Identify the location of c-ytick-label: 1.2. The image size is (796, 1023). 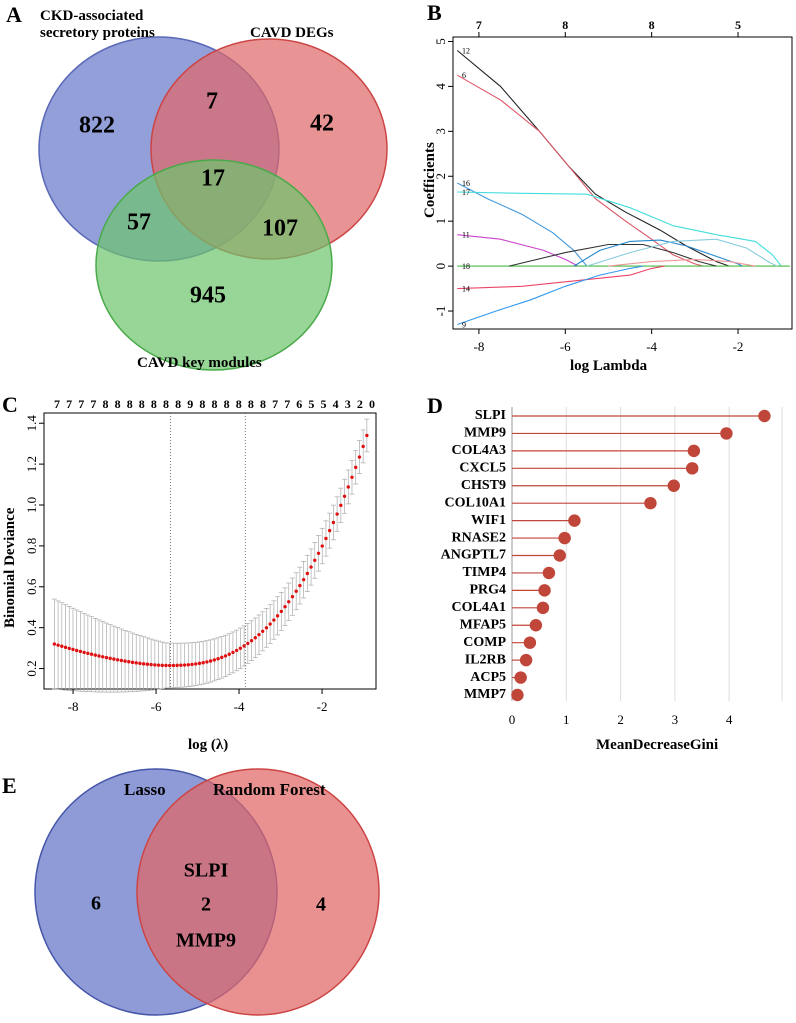
(31, 464).